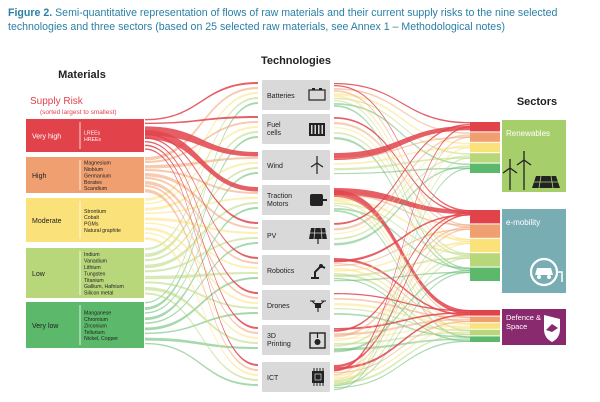  I want to click on supply-risk-subtitle: (sorted largest to smallest), so click(78, 112).